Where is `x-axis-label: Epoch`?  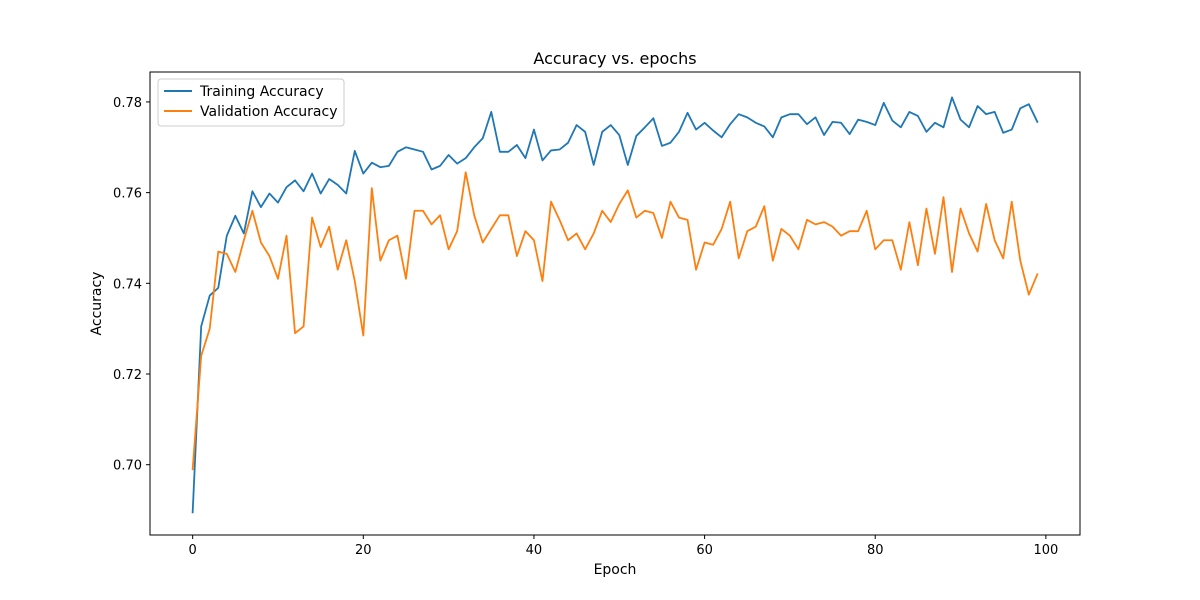 x-axis-label: Epoch is located at coordinates (615, 570).